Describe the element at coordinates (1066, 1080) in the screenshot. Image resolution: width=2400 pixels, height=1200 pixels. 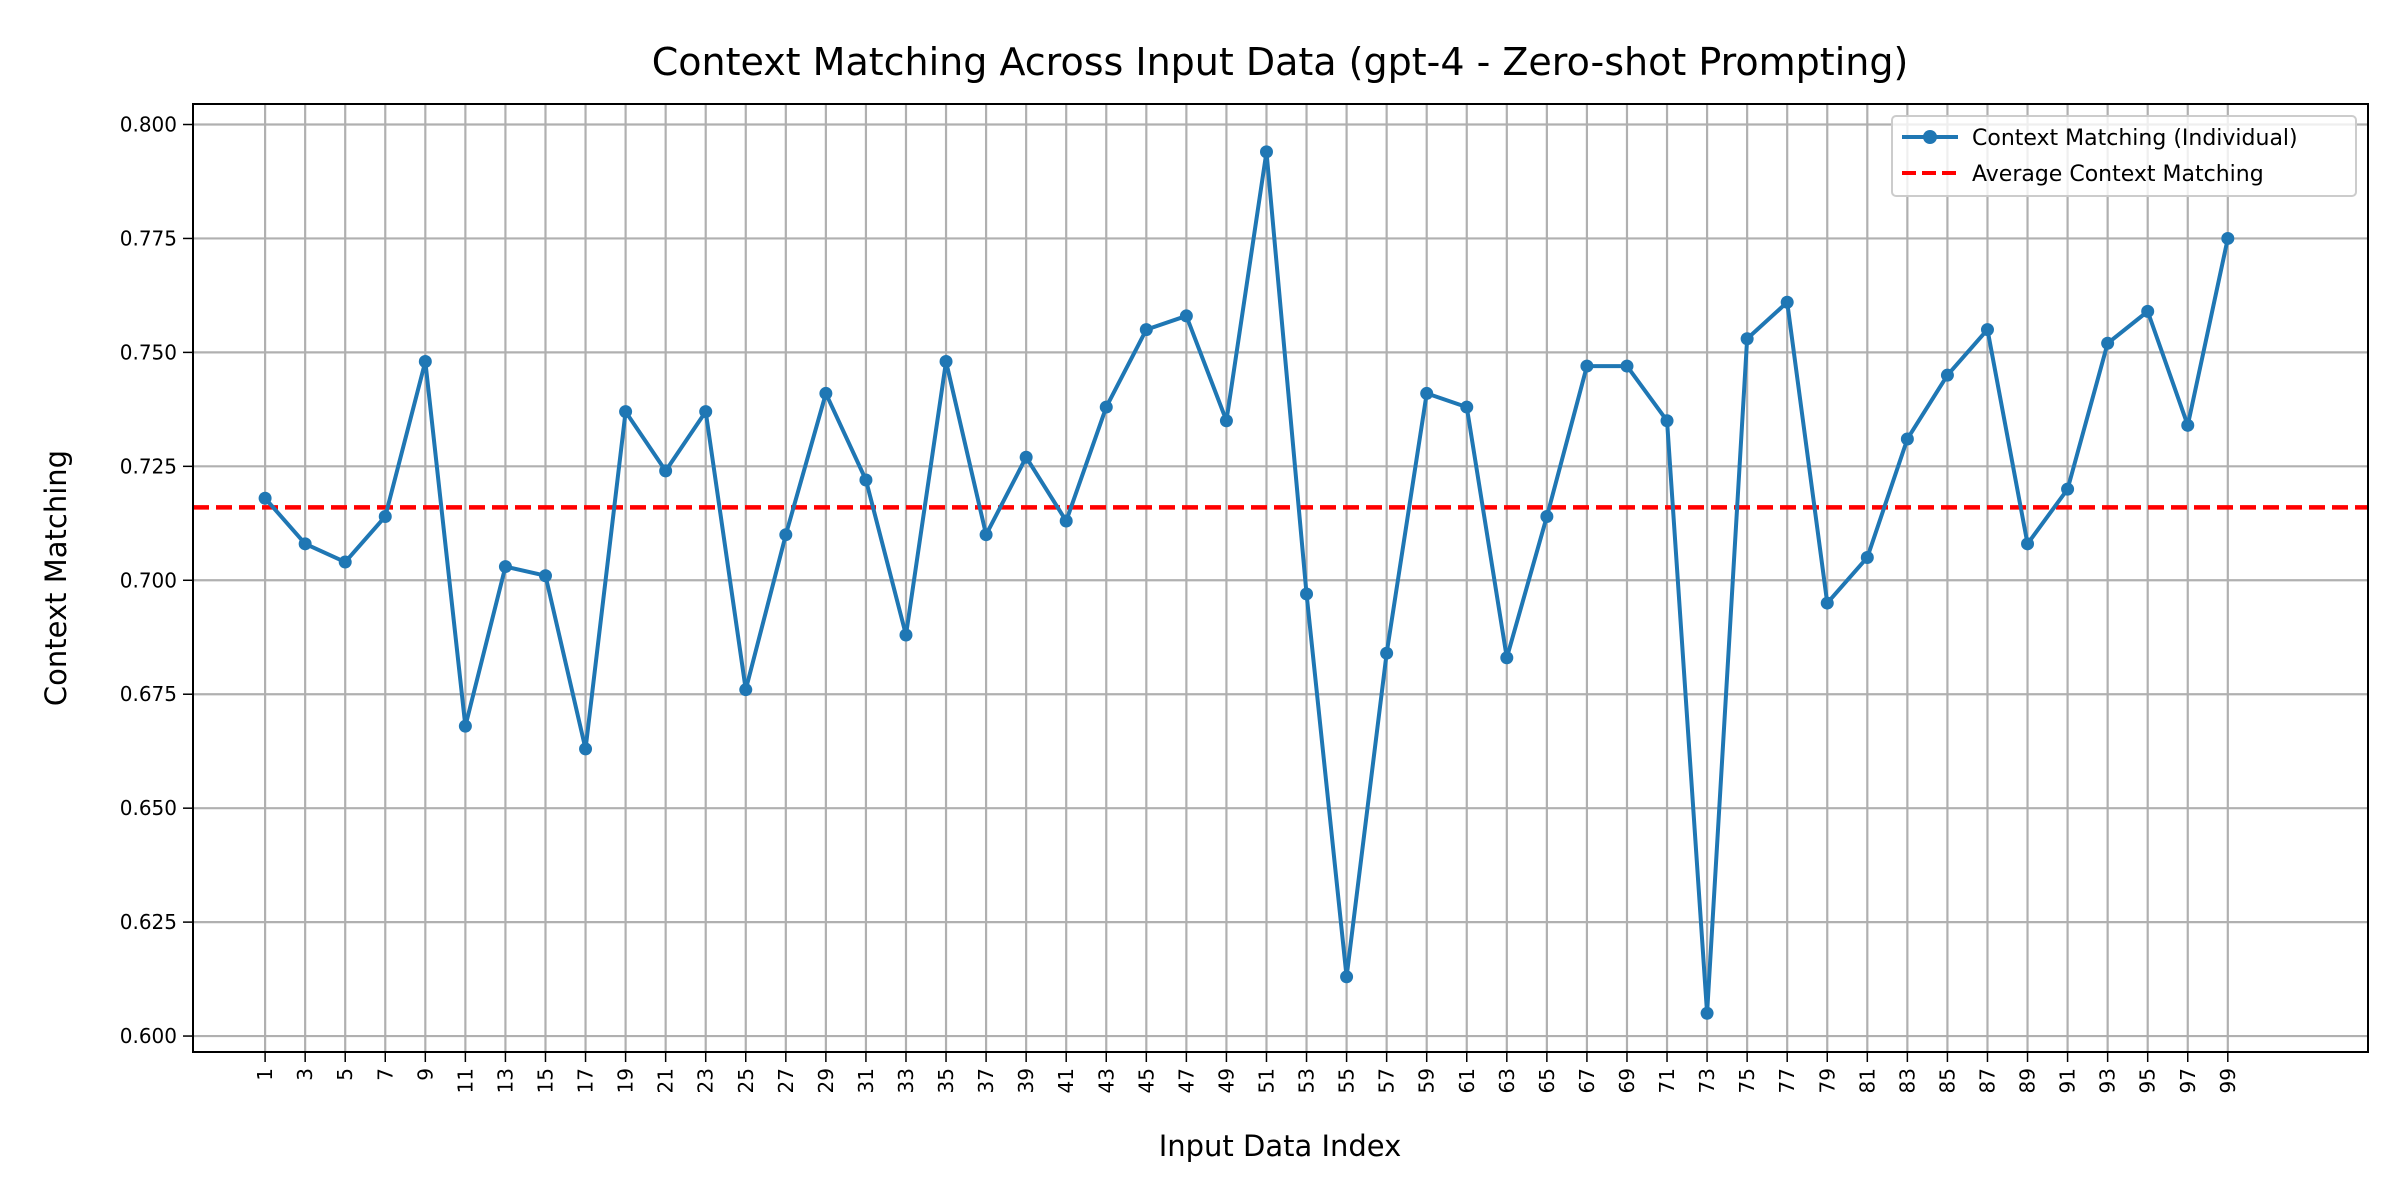
I see `x-tick-label: 41` at that location.